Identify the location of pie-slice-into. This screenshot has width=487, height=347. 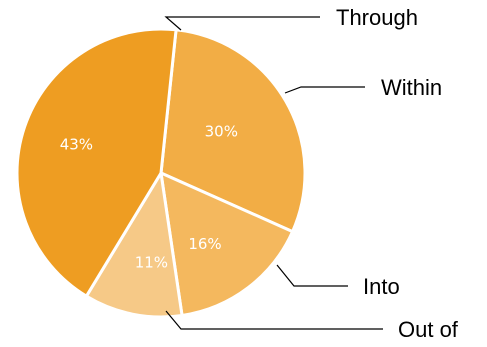
(227, 244).